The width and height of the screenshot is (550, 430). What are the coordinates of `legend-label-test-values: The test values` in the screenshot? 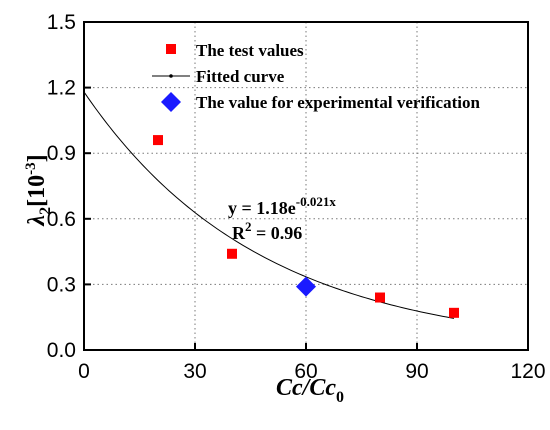 It's located at (250, 50).